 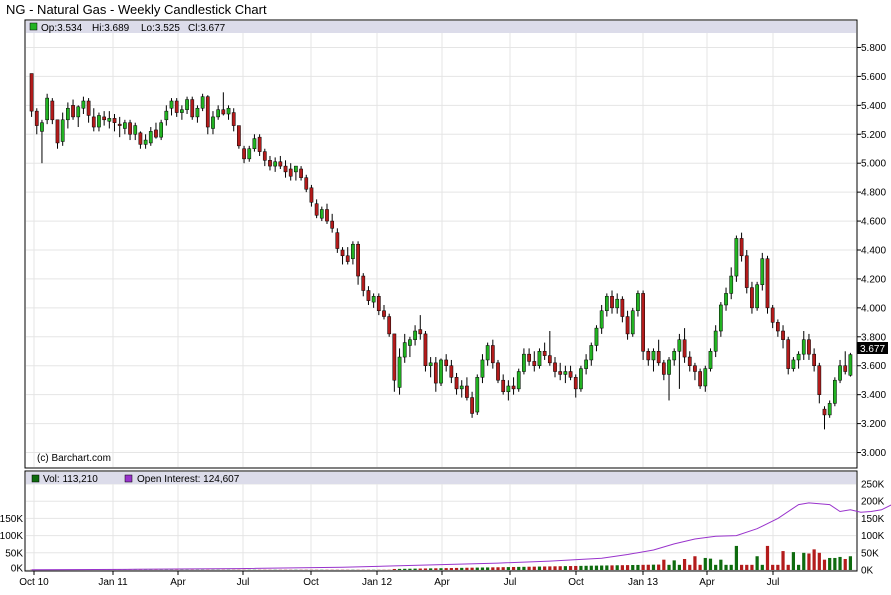 What do you see at coordinates (873, 424) in the screenshot?
I see `price-tick-label: 3.200` at bounding box center [873, 424].